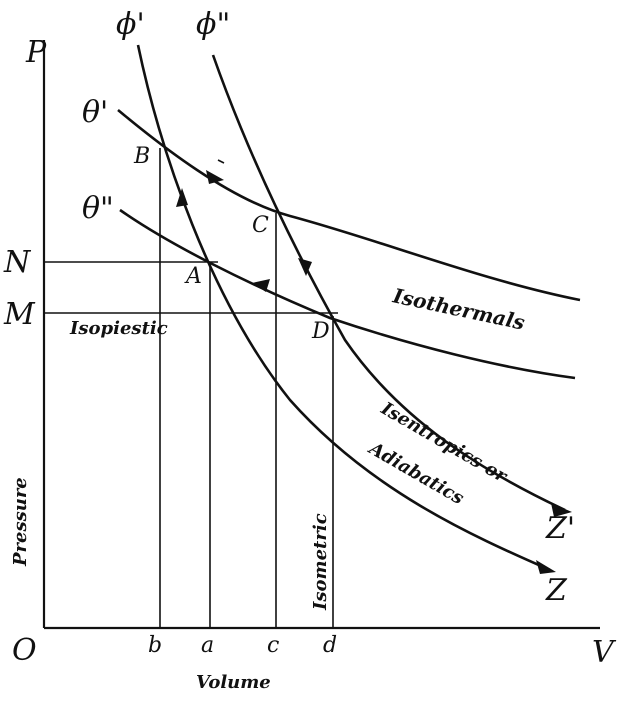 Image resolution: width=630 pixels, height=720 pixels. What do you see at coordinates (221, 161) in the screenshot?
I see `tick-mark-bc` at bounding box center [221, 161].